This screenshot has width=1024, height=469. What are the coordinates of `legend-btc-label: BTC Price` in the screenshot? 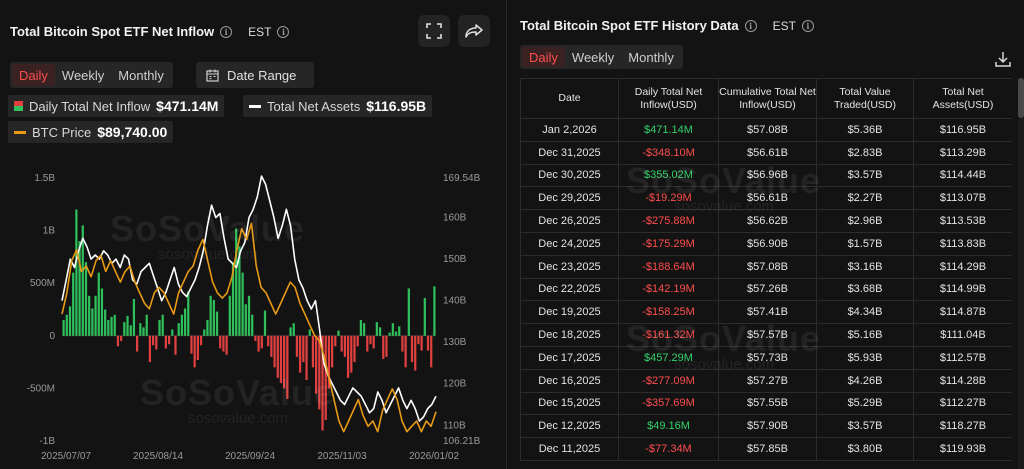 It's located at (62, 132).